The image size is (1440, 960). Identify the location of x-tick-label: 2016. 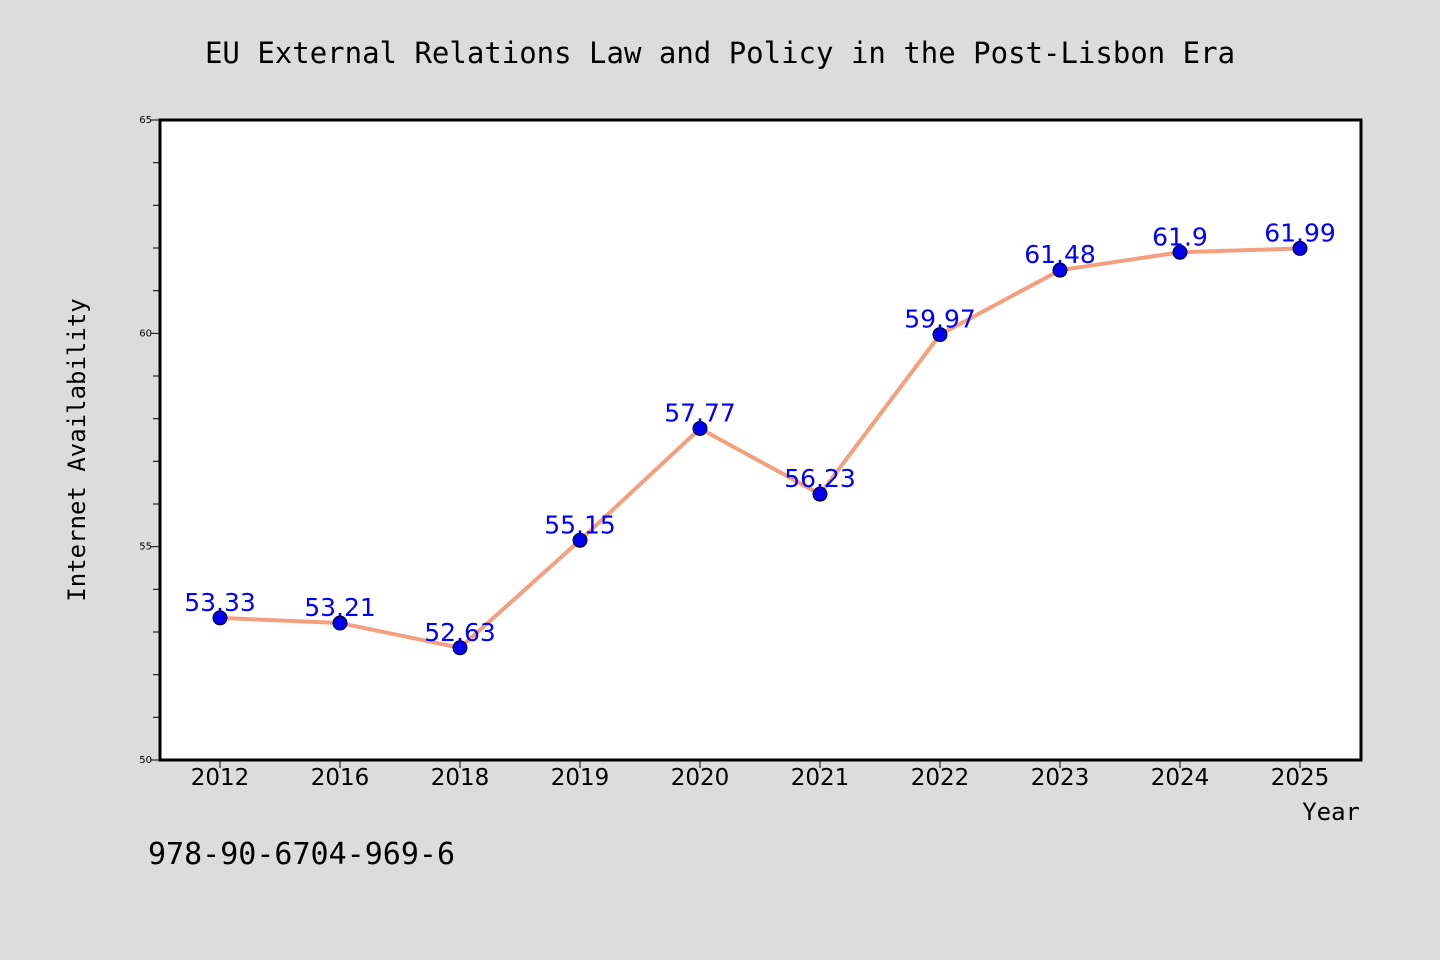
(340, 778).